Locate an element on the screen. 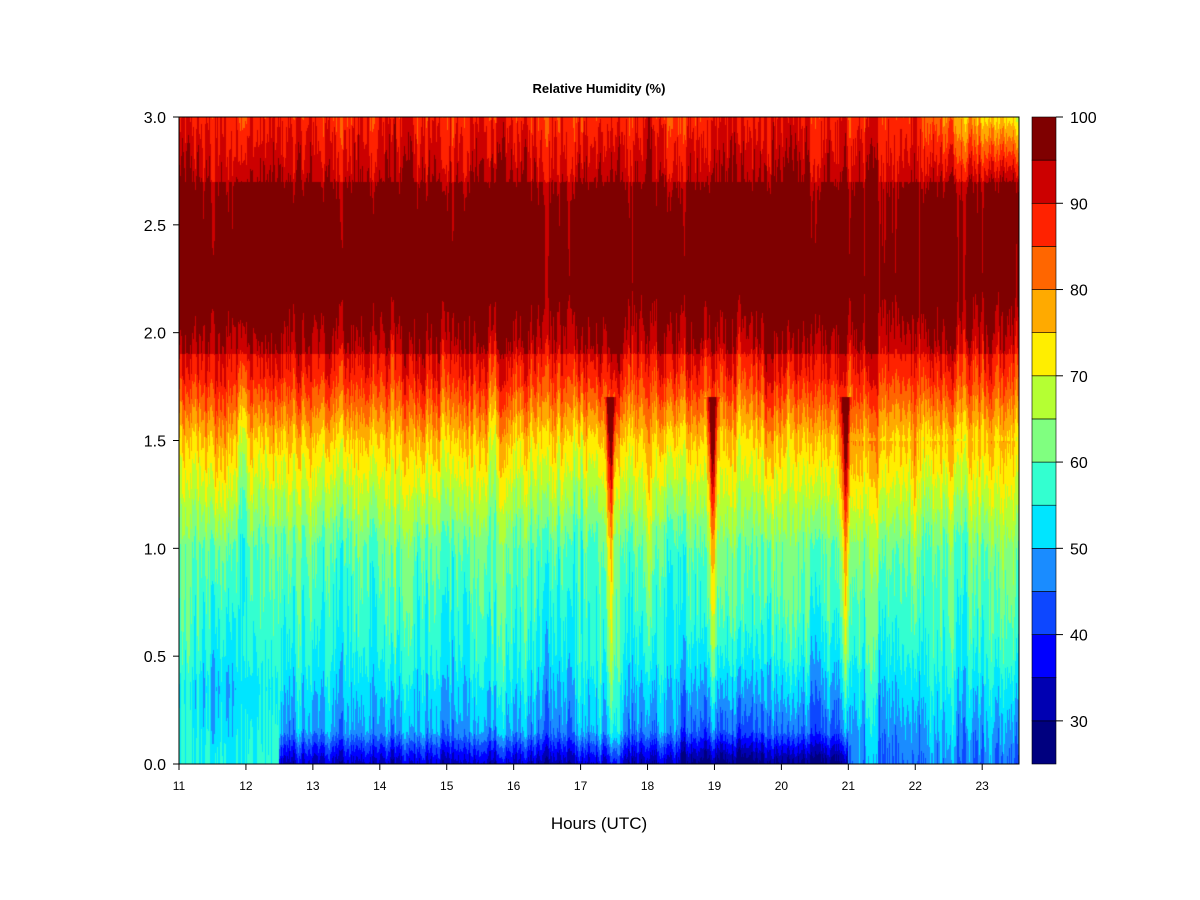  x-tick-label: 15 is located at coordinates (447, 786).